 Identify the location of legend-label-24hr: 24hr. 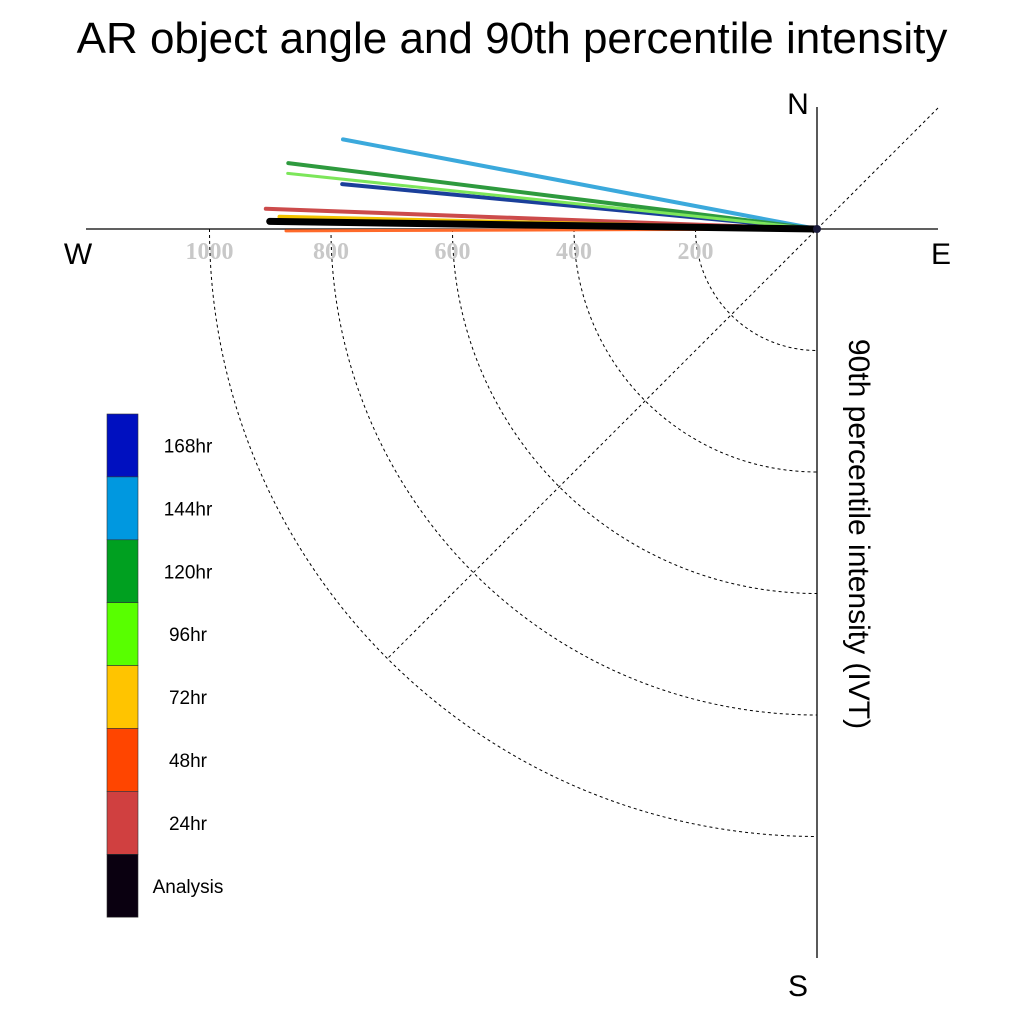
(188, 824).